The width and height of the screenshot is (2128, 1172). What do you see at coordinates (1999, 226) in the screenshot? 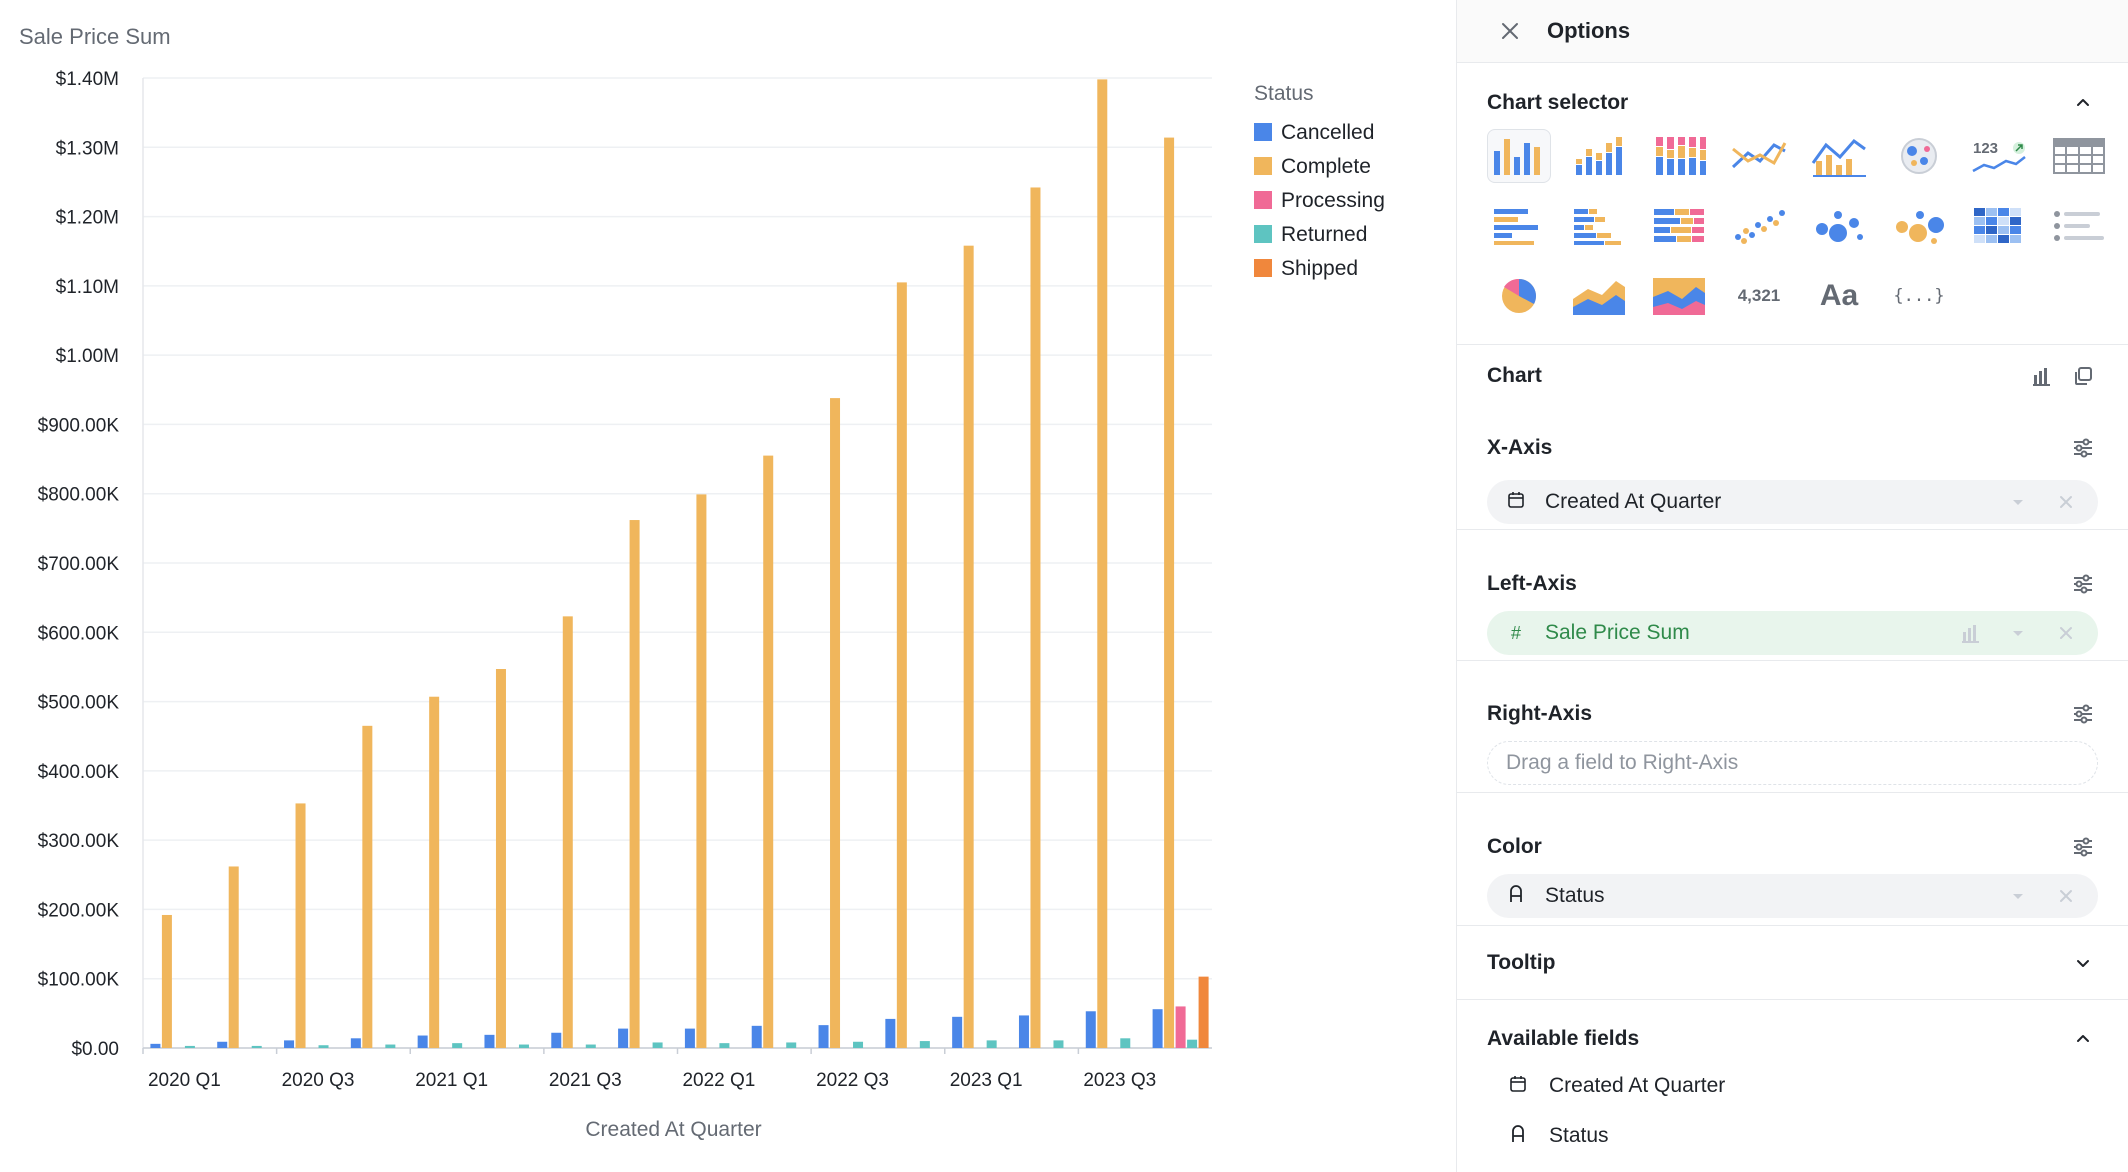
I see `chart-type-heatmap` at bounding box center [1999, 226].